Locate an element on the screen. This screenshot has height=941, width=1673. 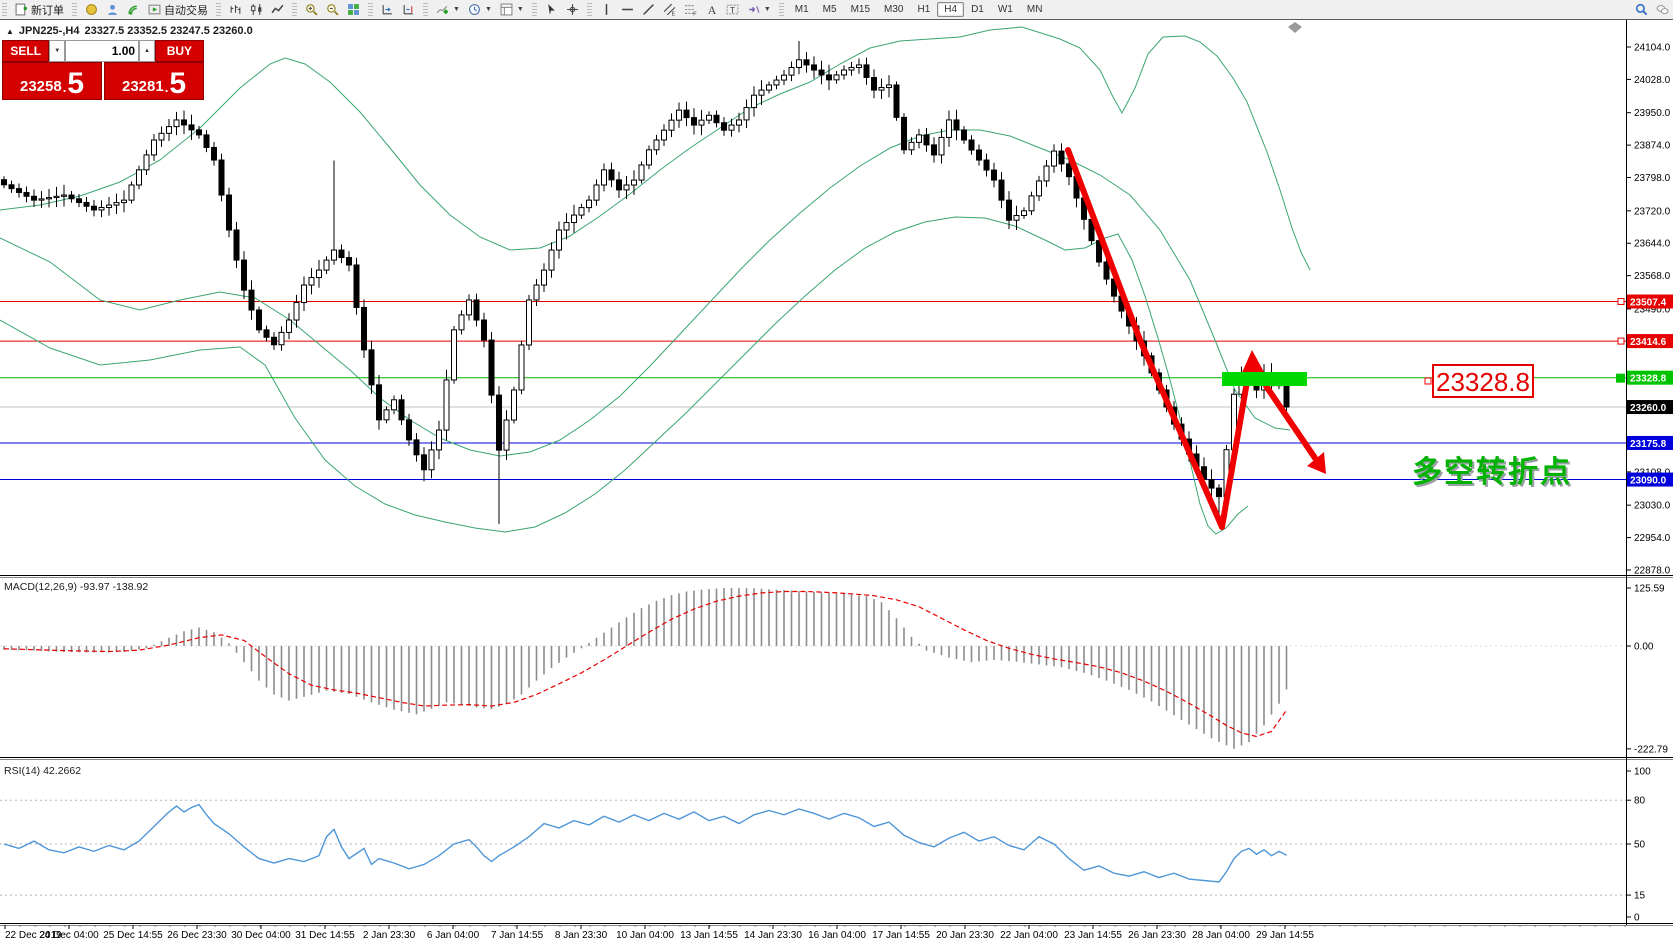
rsi-line is located at coordinates (645, 843).